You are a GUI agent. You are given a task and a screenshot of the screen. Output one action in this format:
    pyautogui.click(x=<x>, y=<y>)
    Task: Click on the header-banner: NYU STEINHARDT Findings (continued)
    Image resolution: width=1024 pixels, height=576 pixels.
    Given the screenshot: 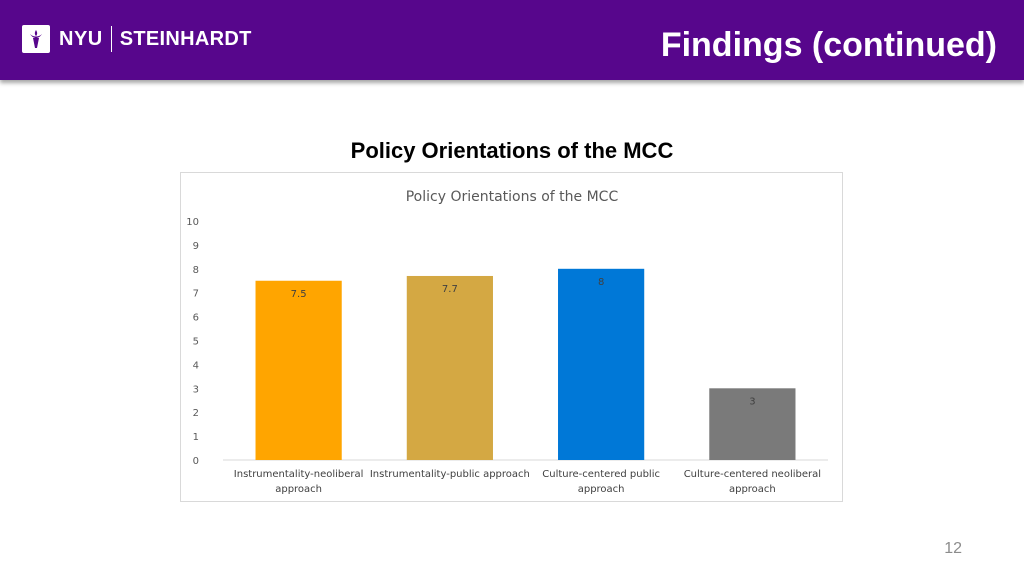 What is the action you would take?
    pyautogui.click(x=512, y=40)
    